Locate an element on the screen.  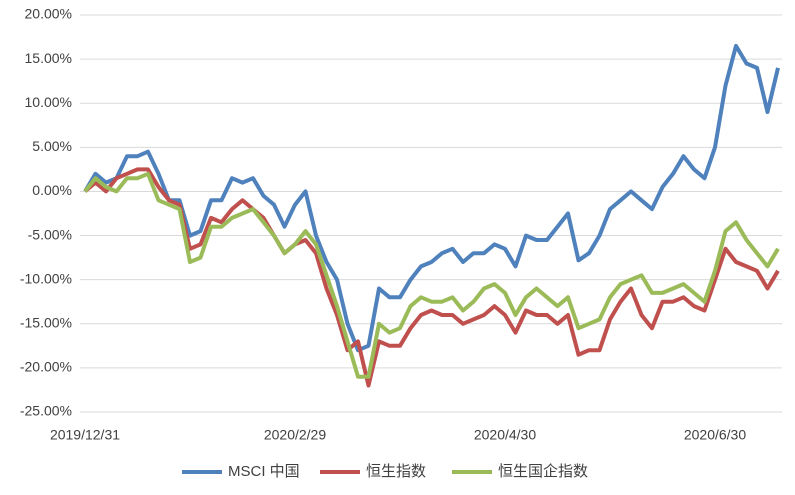
y-tick-label: 20.00% is located at coordinates (48, 14).